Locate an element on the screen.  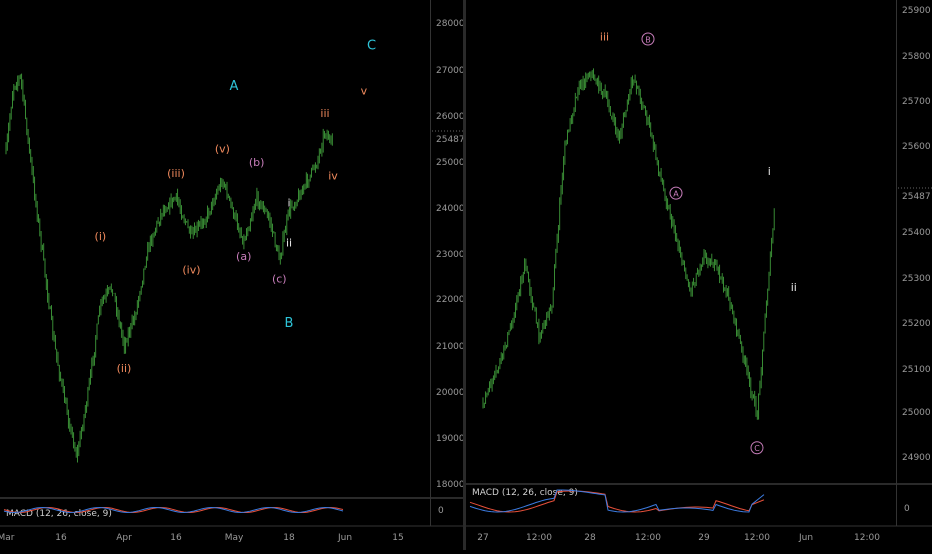
y-tick-label: 26000 is located at coordinates (449, 117).